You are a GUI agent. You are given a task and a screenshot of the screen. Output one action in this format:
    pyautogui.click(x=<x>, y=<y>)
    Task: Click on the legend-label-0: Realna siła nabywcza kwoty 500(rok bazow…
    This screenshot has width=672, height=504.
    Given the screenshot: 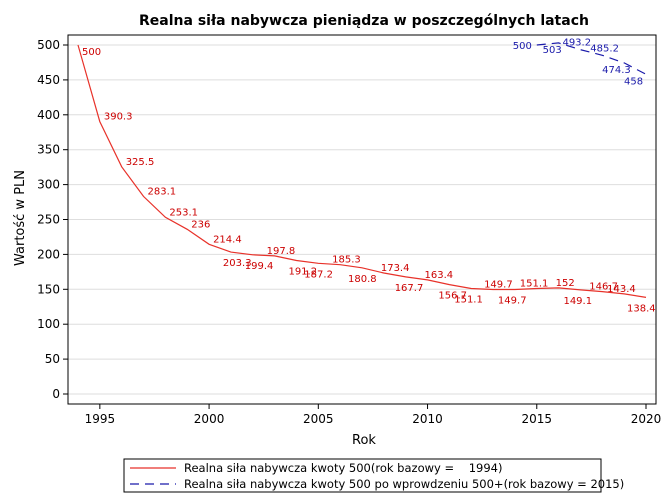 What is the action you would take?
    pyautogui.click(x=343, y=468)
    